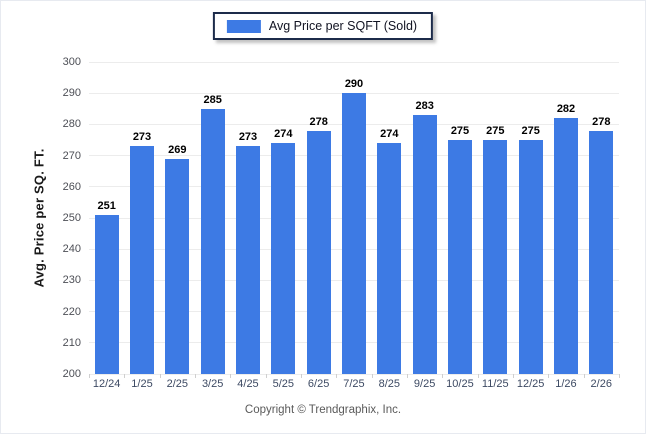 This screenshot has width=646, height=434. I want to click on bar-slot: 282, so click(565, 218).